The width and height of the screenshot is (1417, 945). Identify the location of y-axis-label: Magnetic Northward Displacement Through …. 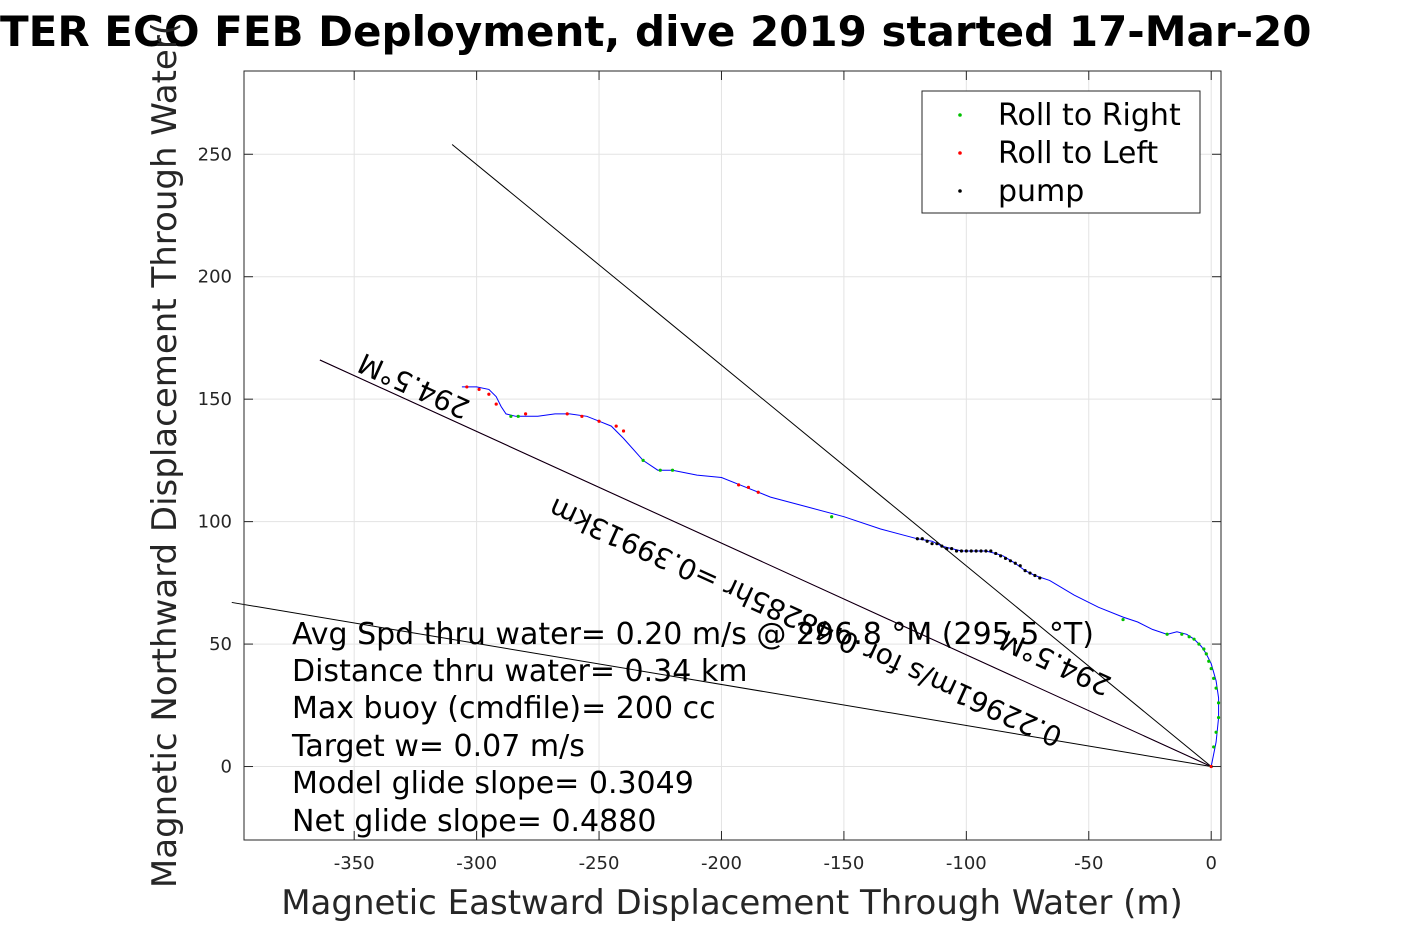
(165, 455).